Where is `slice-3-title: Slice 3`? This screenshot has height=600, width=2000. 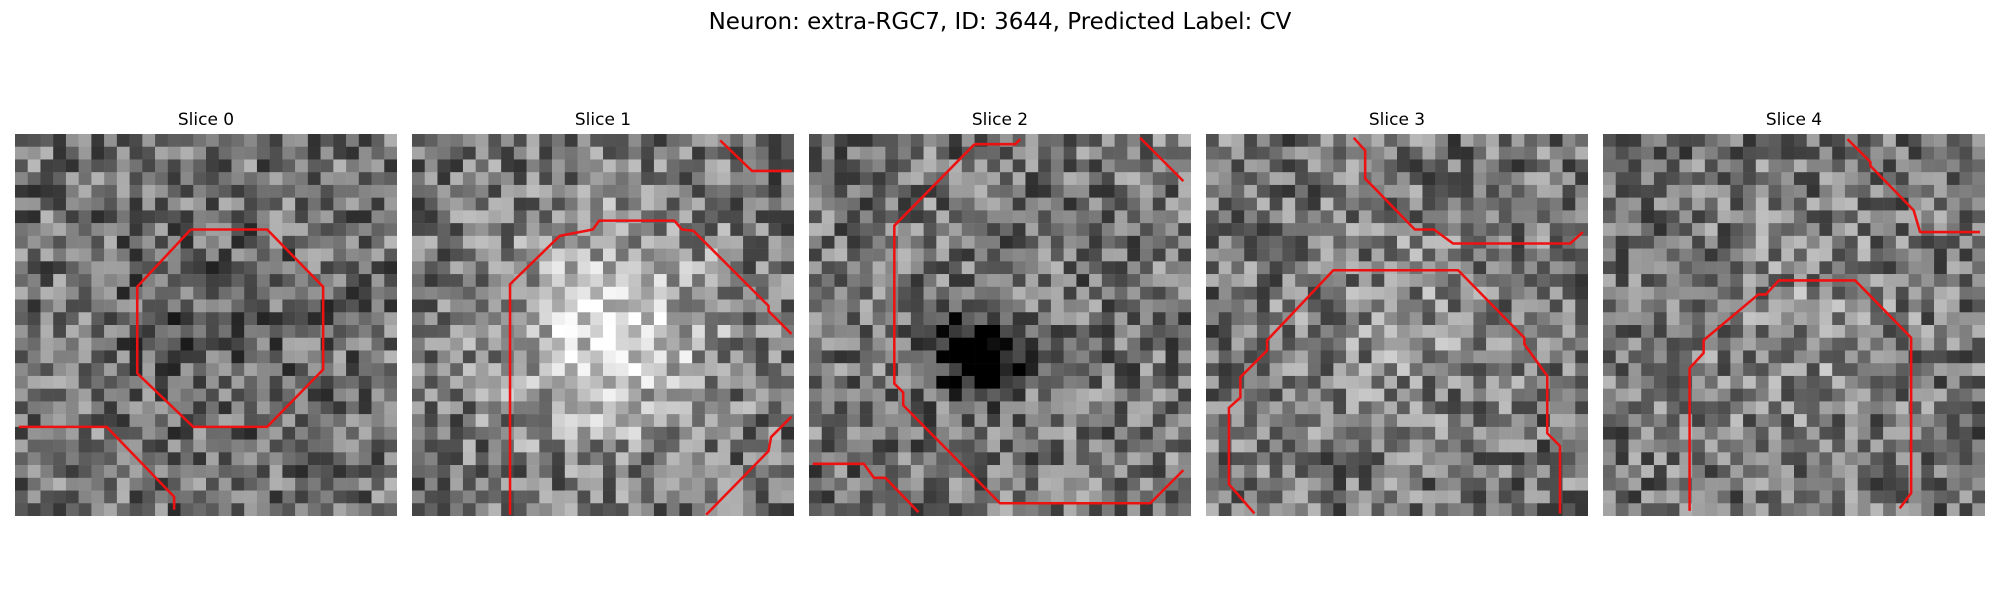
slice-3-title: Slice 3 is located at coordinates (1397, 120).